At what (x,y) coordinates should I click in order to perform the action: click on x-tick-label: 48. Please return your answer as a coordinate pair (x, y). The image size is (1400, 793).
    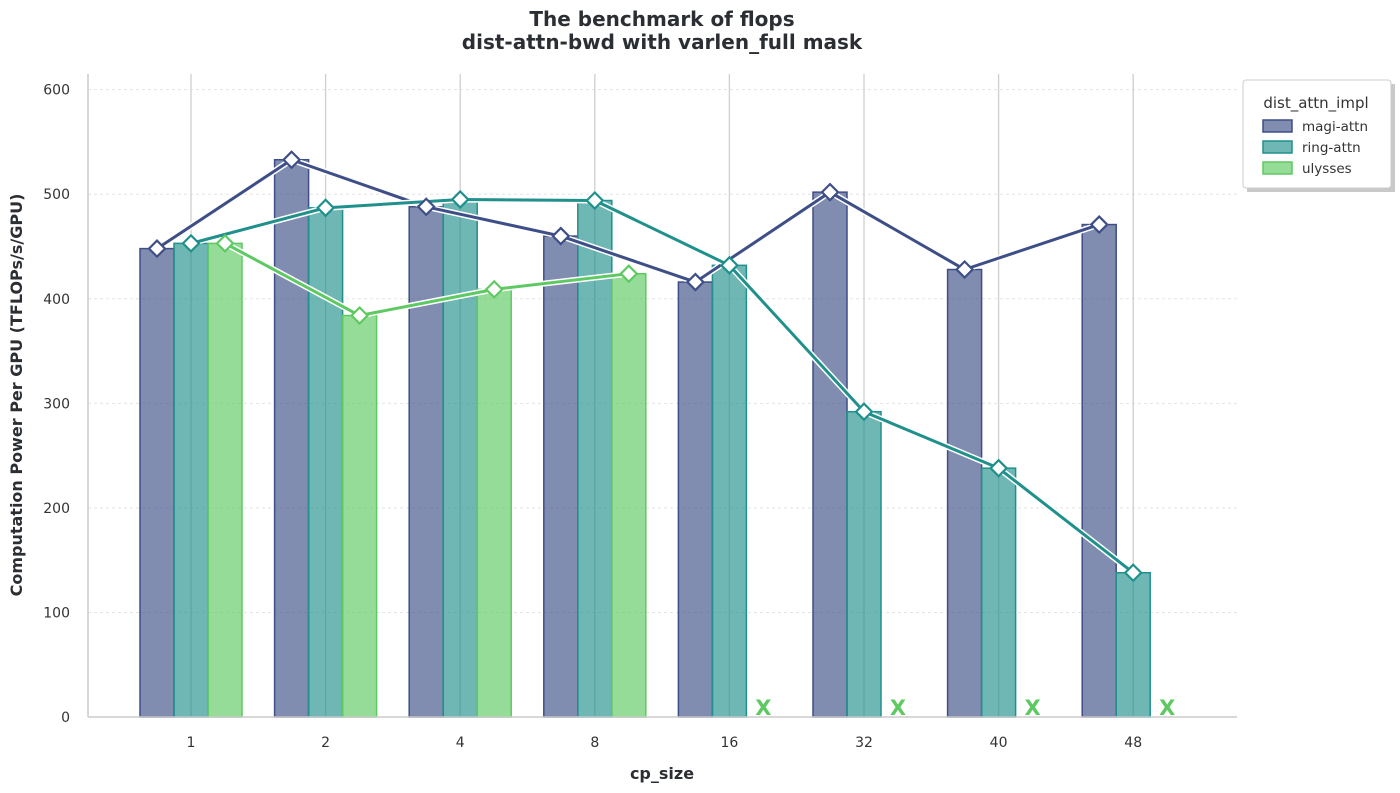
    Looking at the image, I should click on (1133, 743).